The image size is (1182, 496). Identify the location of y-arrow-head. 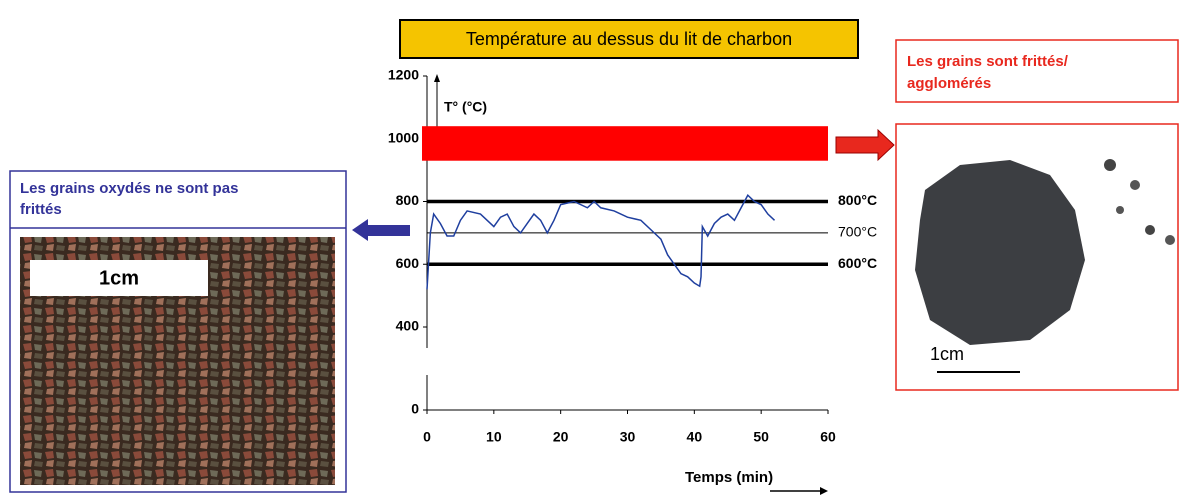
(437, 78).